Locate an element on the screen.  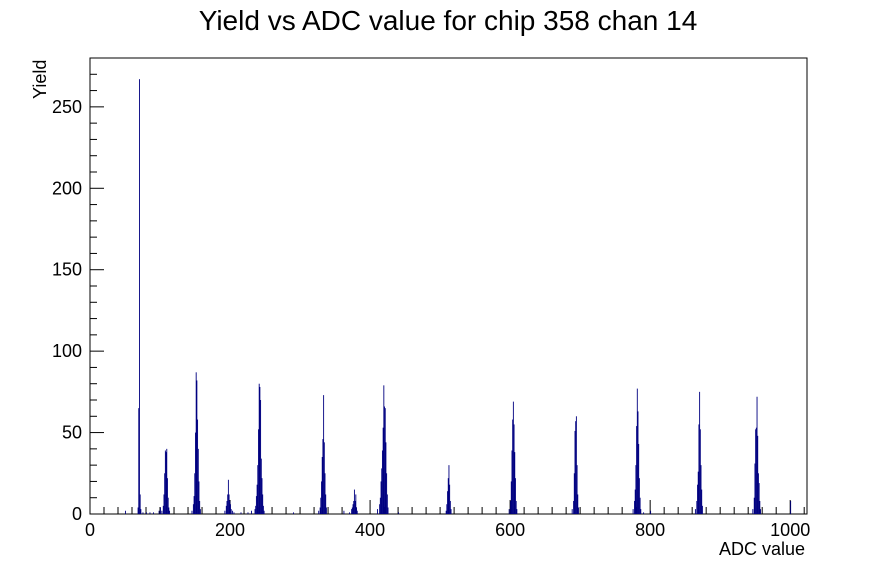
y-tick-label: 250 is located at coordinates (67, 107).